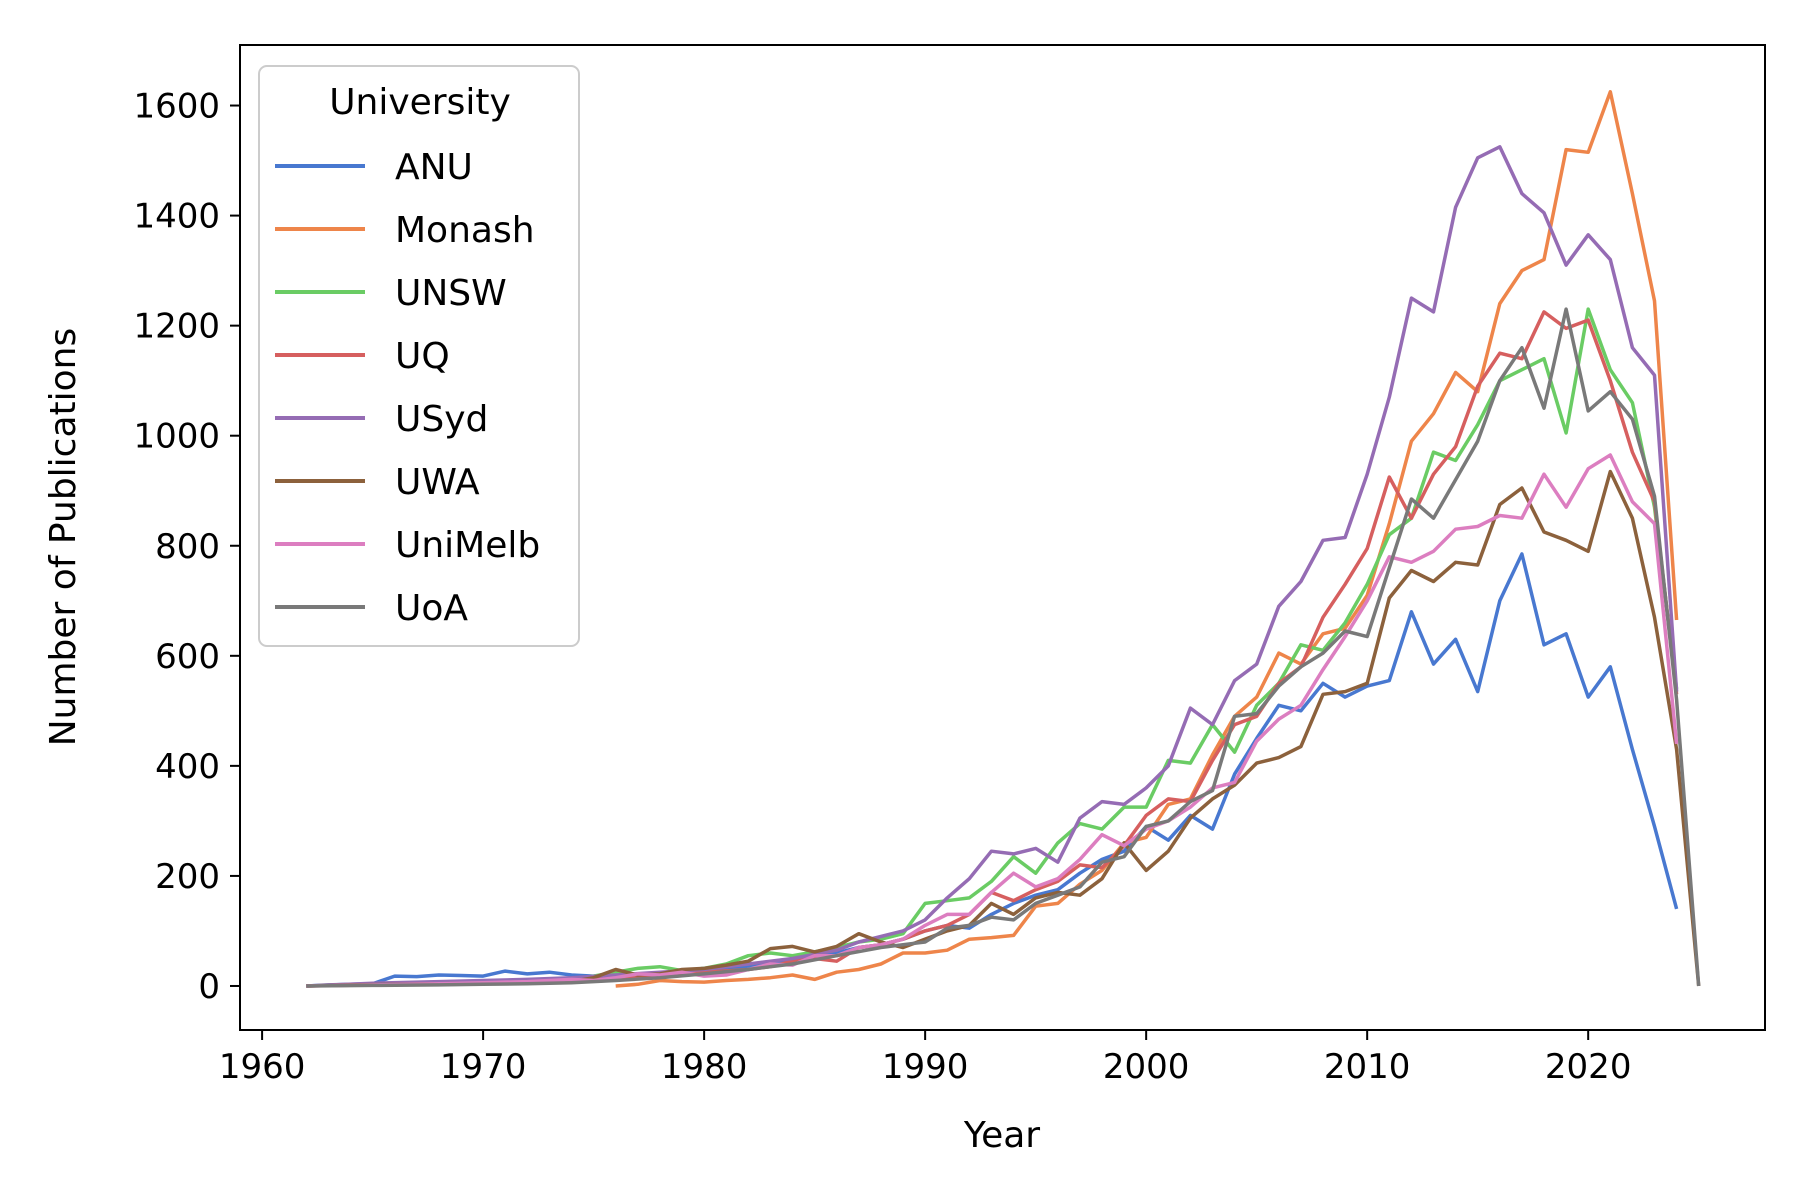 This screenshot has width=1800, height=1200. I want to click on legend-box, so click(419, 356).